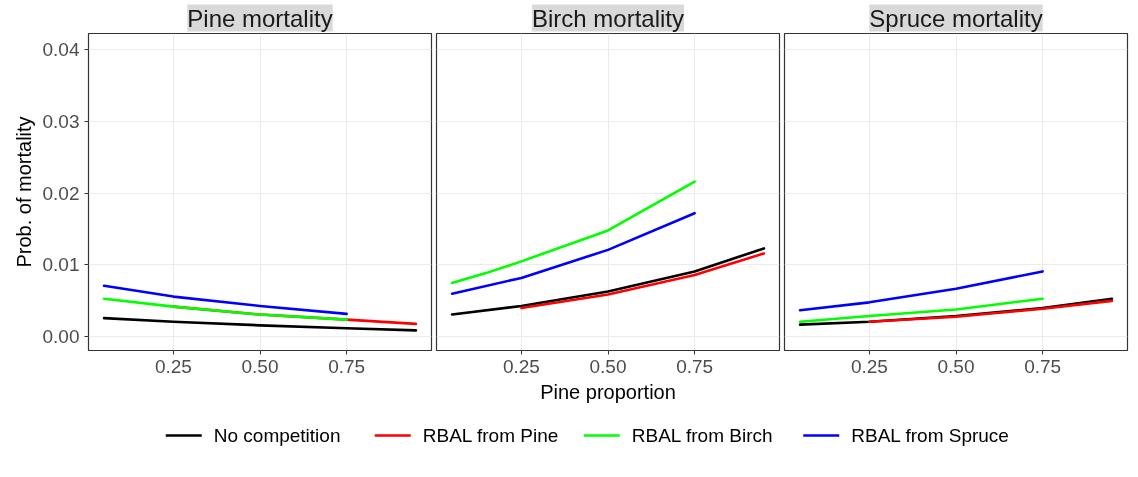 This screenshot has width=1138, height=477. I want to click on x-axis-title: Pine proportion, so click(608, 391).